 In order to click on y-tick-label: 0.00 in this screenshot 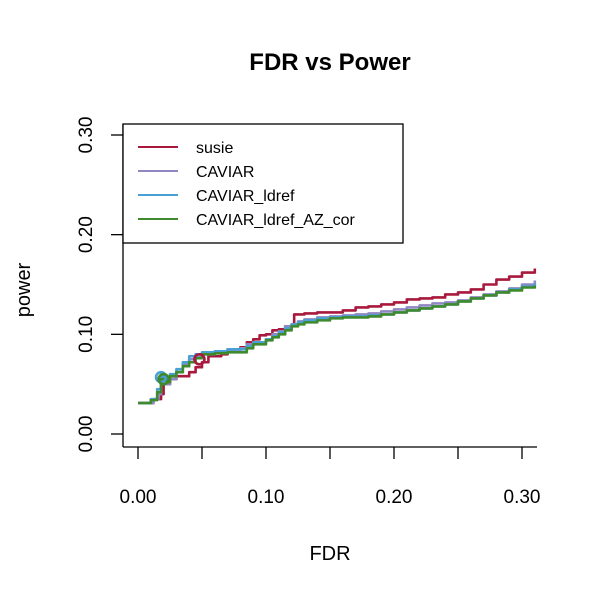, I will do `click(86, 434)`.